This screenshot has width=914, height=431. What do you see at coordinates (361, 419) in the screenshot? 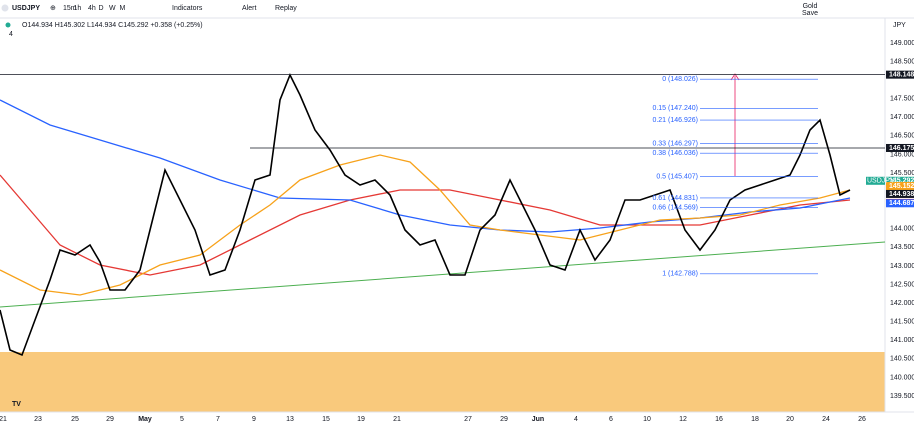
I see `date-label: 19` at bounding box center [361, 419].